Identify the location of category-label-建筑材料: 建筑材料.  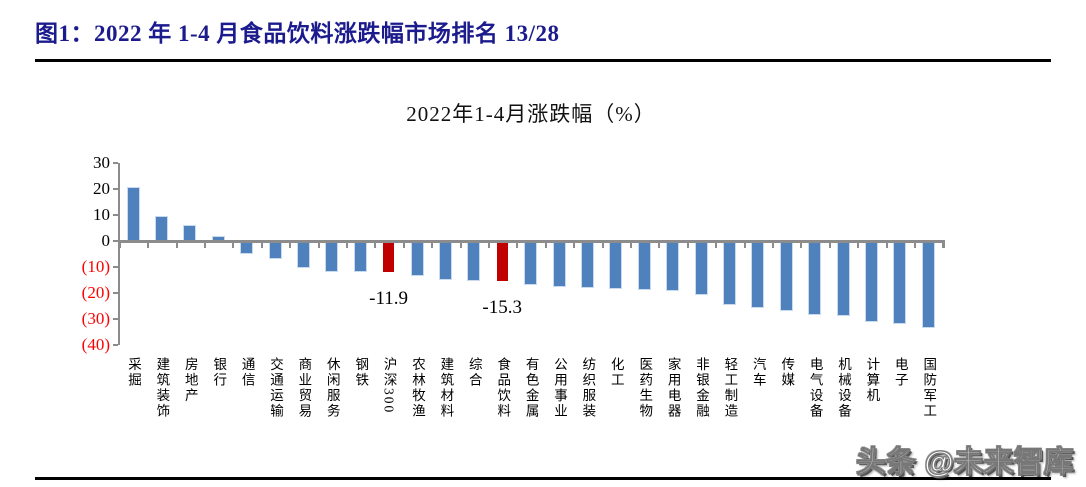
(446, 388).